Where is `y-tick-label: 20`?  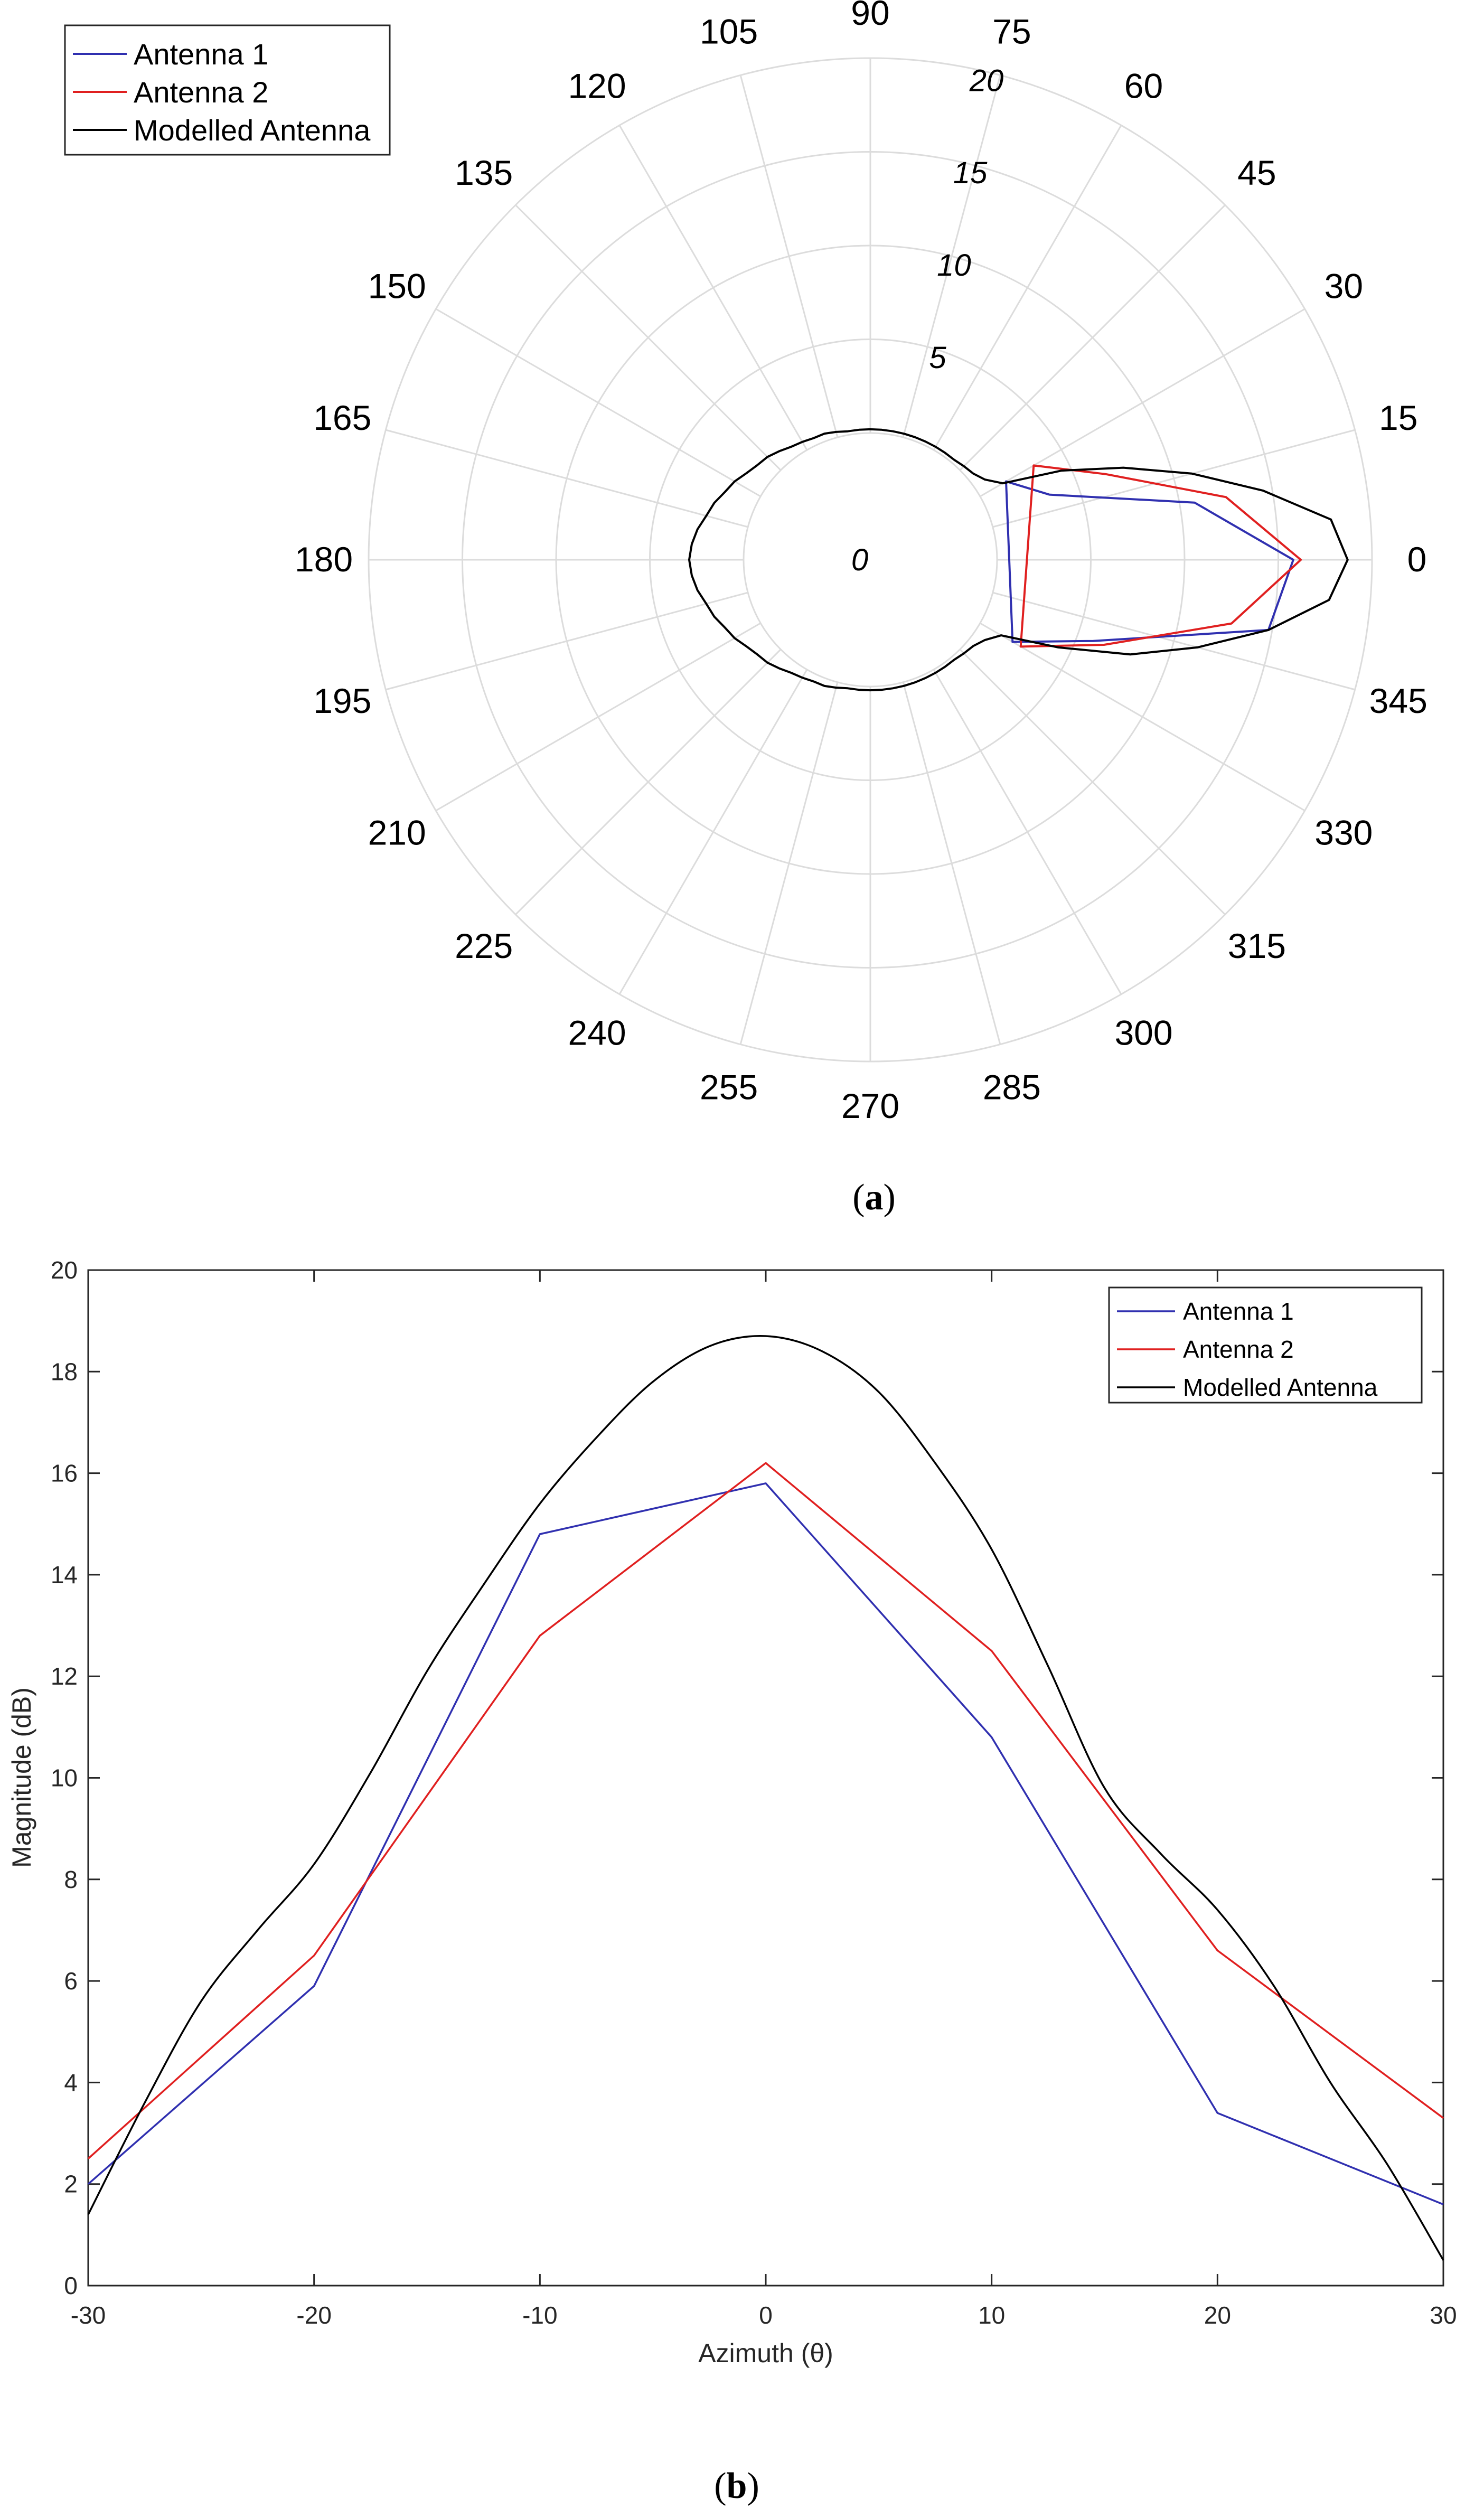
y-tick-label: 20 is located at coordinates (65, 1270).